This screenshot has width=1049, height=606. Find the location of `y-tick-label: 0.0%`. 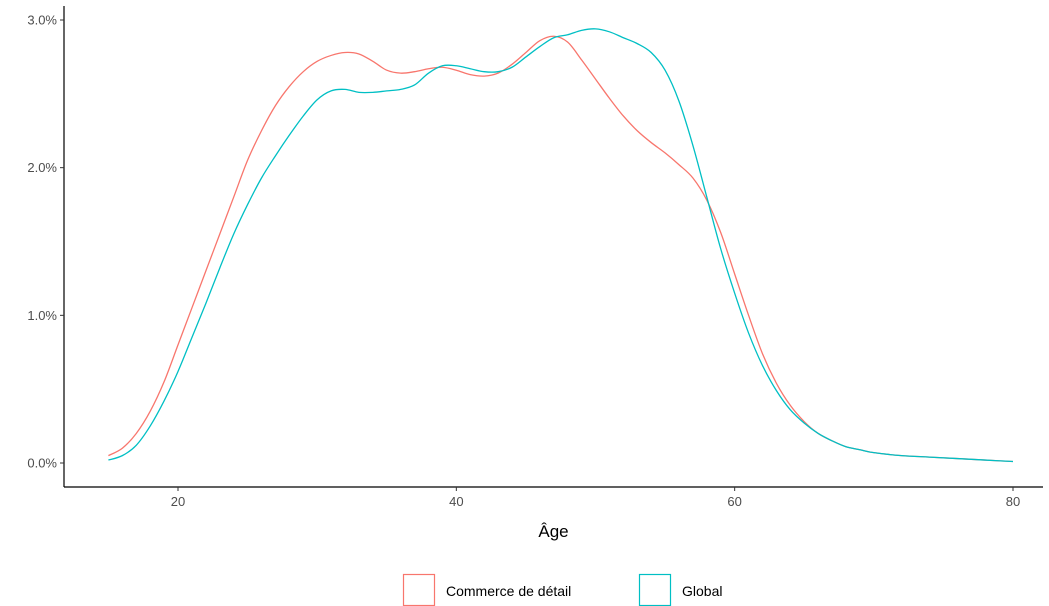

y-tick-label: 0.0% is located at coordinates (42, 463).